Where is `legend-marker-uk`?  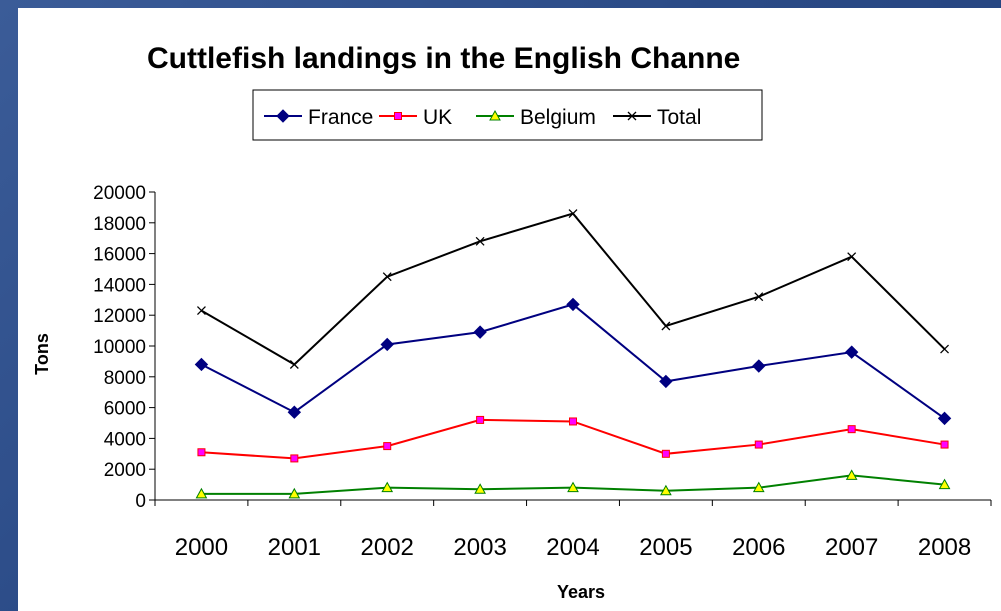
legend-marker-uk is located at coordinates (398, 116).